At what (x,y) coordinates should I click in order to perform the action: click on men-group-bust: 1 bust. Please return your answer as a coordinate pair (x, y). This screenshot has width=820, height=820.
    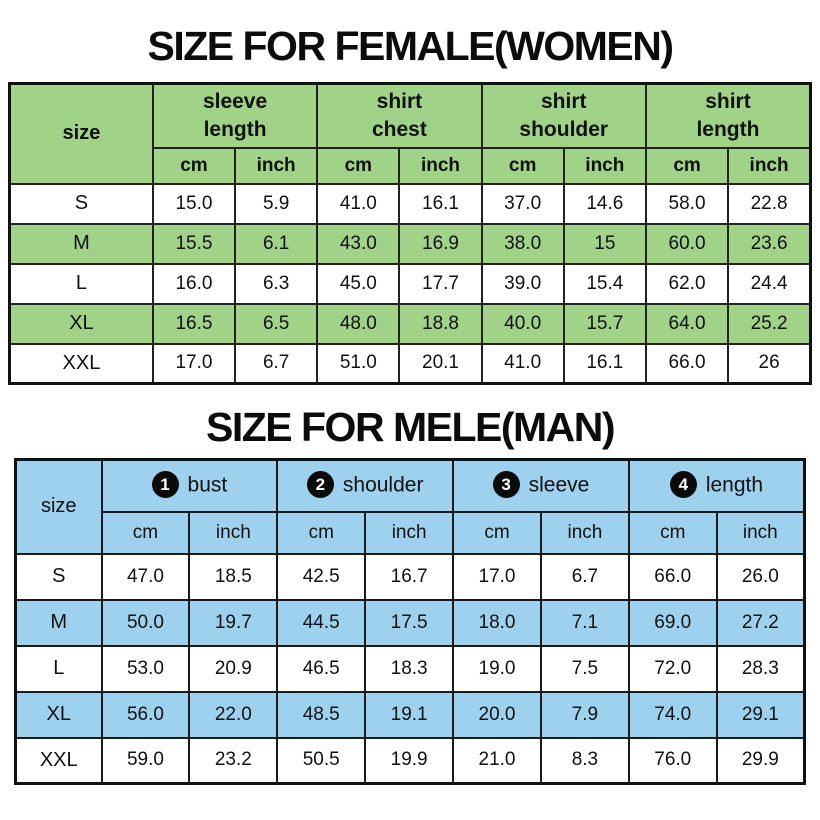
    Looking at the image, I should click on (189, 485).